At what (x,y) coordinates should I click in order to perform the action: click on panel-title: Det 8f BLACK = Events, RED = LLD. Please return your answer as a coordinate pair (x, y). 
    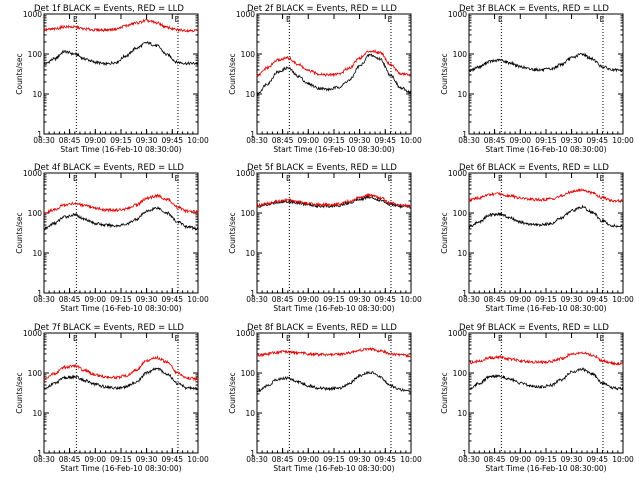
    Looking at the image, I should click on (322, 328).